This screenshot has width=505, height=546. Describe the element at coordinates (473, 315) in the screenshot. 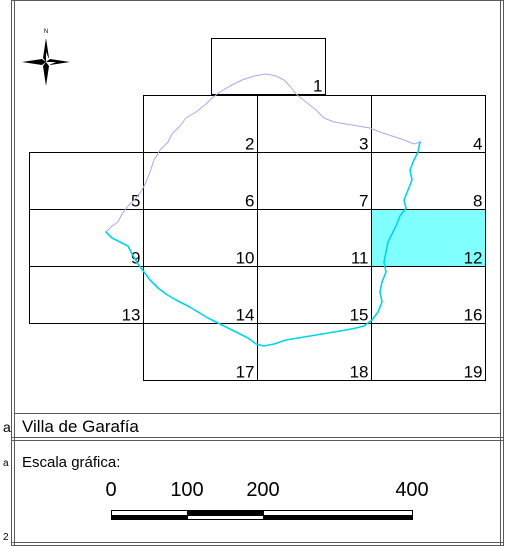

I see `sheet-label-16: 16` at that location.